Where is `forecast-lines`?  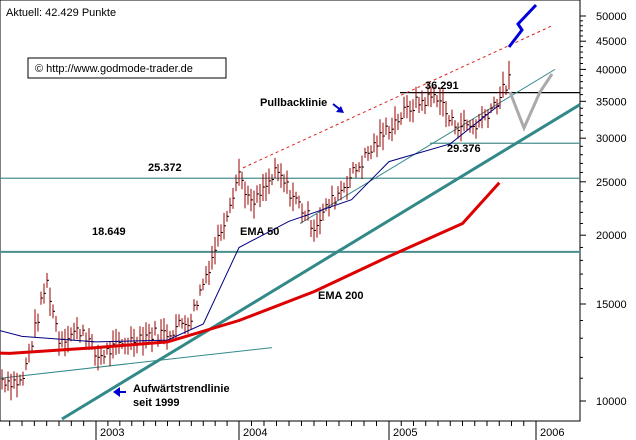 forecast-lines is located at coordinates (530, 67).